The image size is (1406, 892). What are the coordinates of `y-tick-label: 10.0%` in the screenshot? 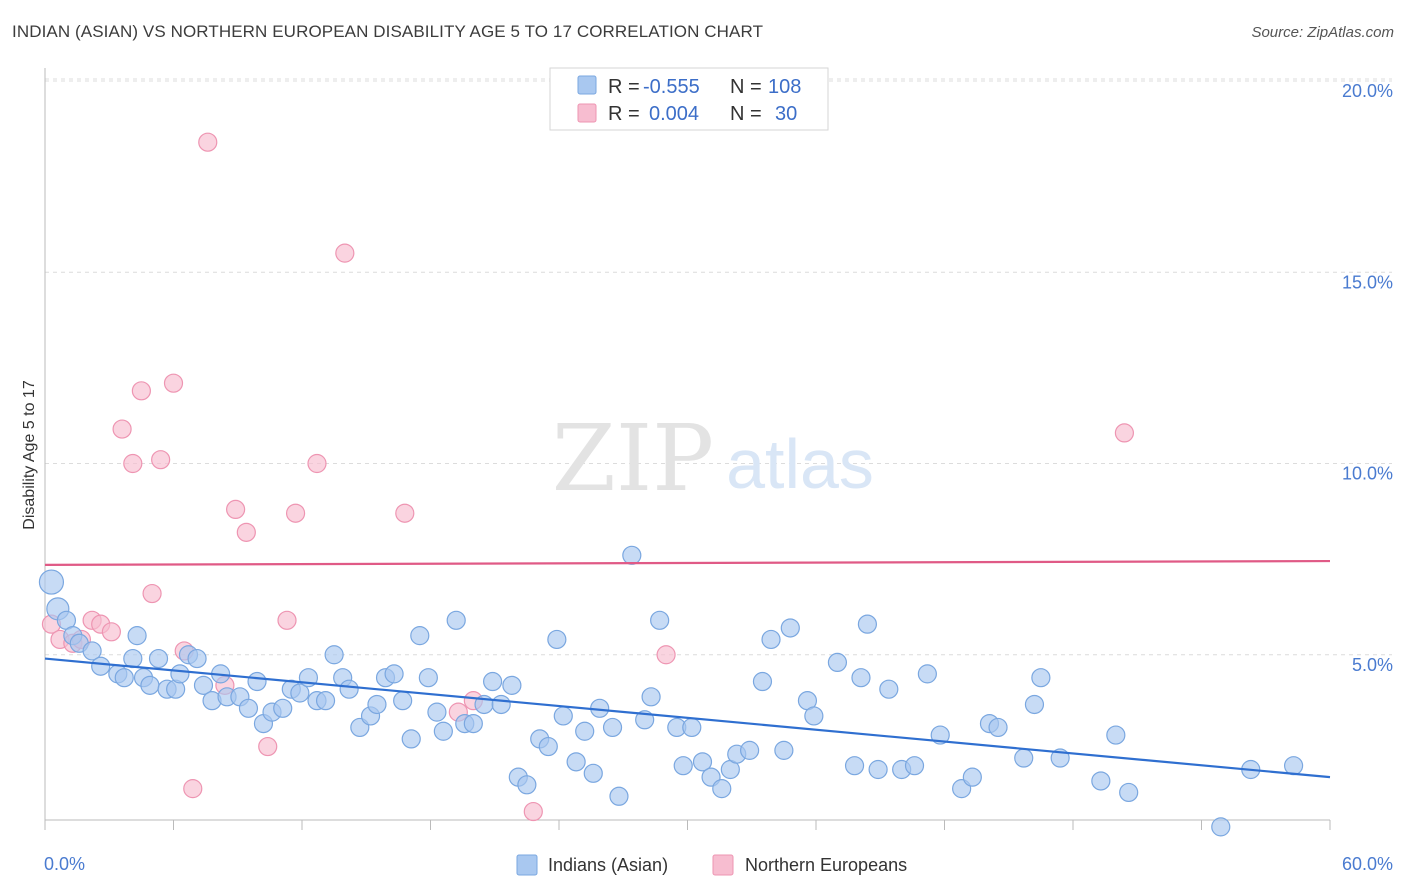 It's located at (1367, 474).